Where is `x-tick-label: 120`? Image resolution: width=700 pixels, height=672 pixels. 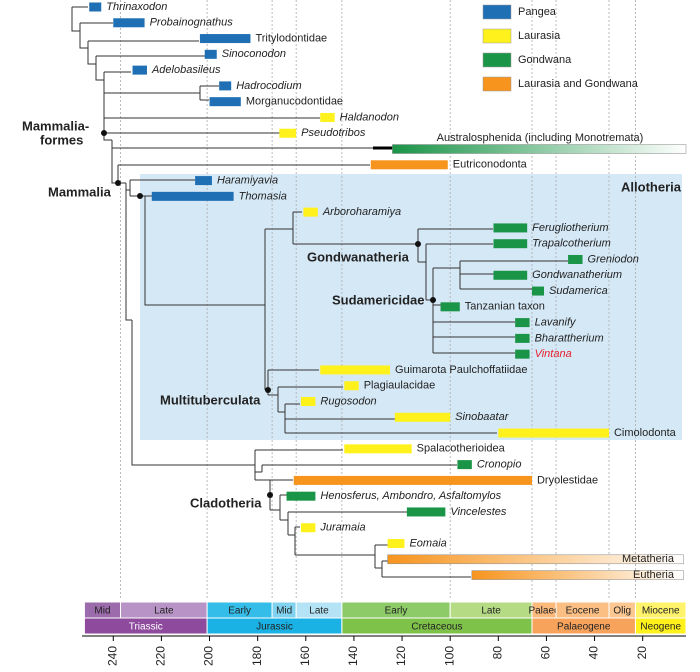
x-tick-label: 120 is located at coordinates (401, 656).